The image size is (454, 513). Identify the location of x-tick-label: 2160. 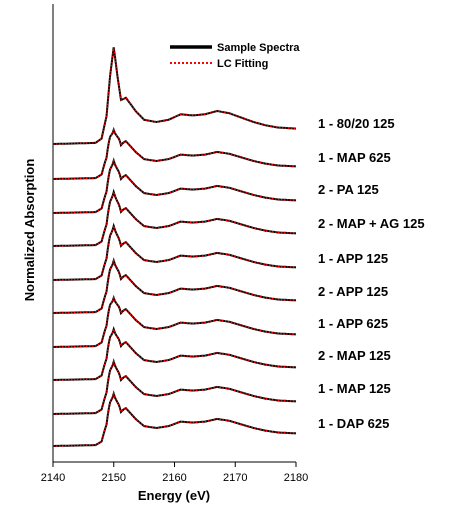
(174, 478).